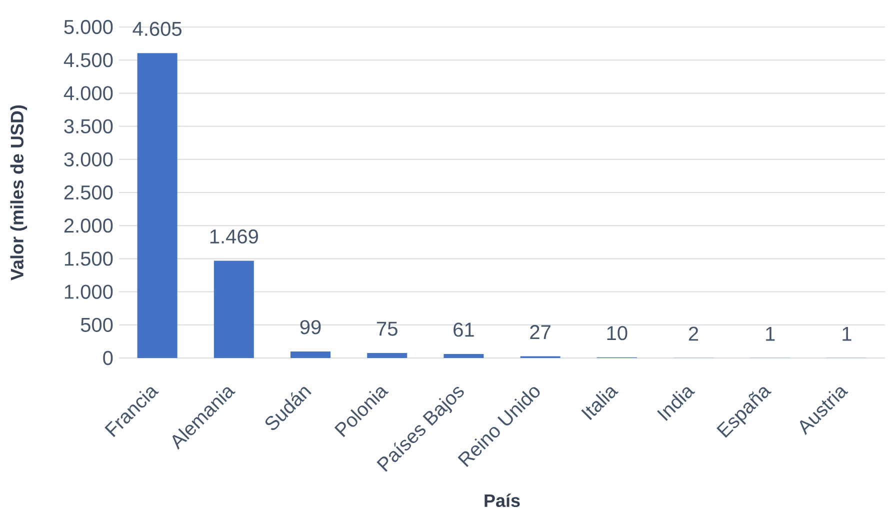  What do you see at coordinates (96, 325) in the screenshot?
I see `y-tick-label: 500` at bounding box center [96, 325].